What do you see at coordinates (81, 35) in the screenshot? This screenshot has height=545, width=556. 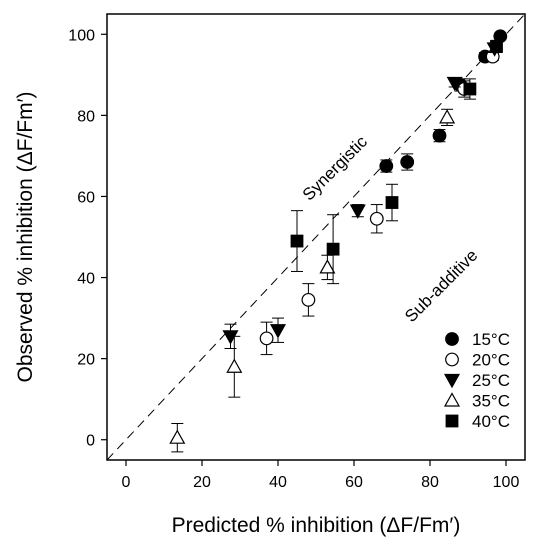 I see `y-tick-label: 100` at bounding box center [81, 35].